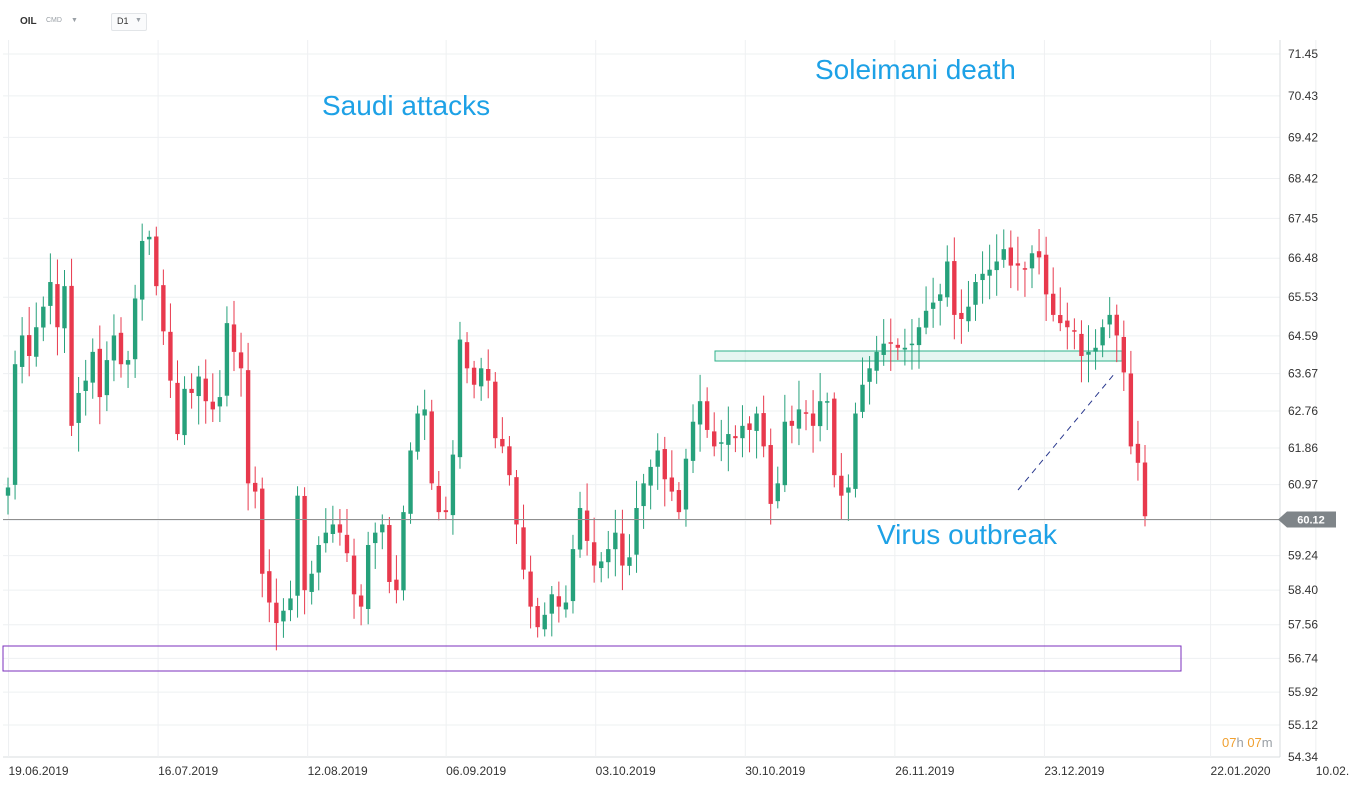 The height and width of the screenshot is (788, 1349). I want to click on symbol-name: OIL, so click(28, 21).